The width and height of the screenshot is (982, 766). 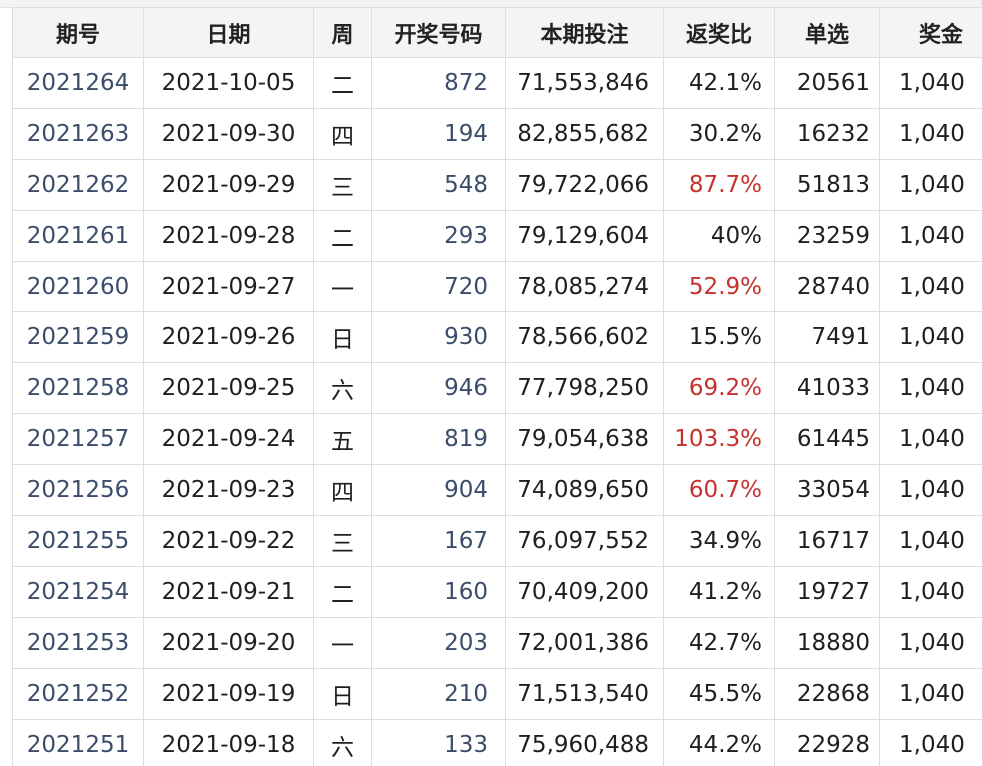 I want to click on bet-amount-cell: 75,960,488, so click(x=584, y=742).